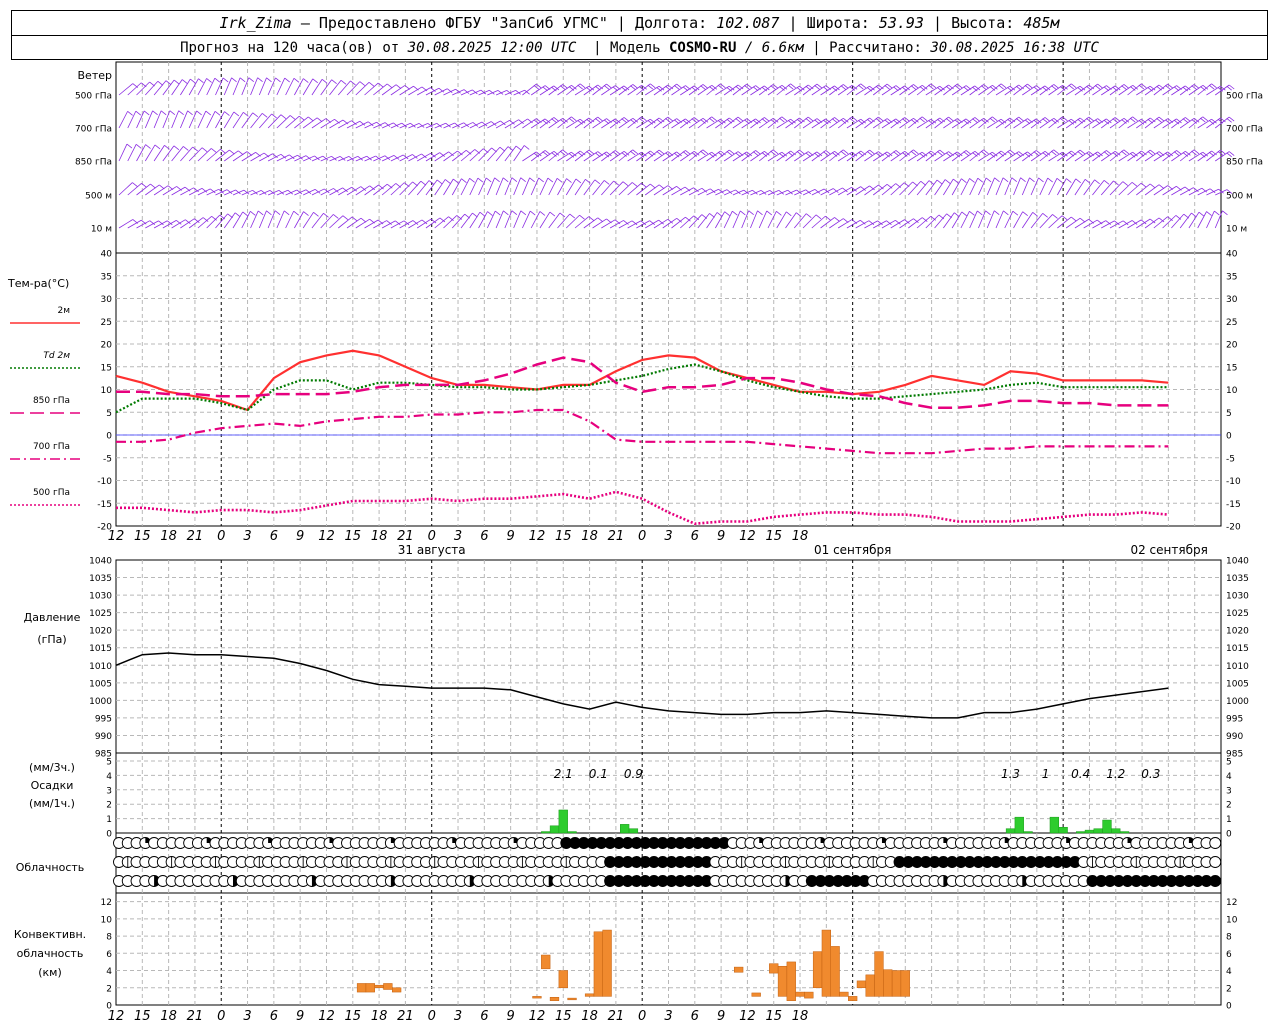  Describe the element at coordinates (1232, 255) in the screenshot. I see `temp-tick-right: 40` at that location.